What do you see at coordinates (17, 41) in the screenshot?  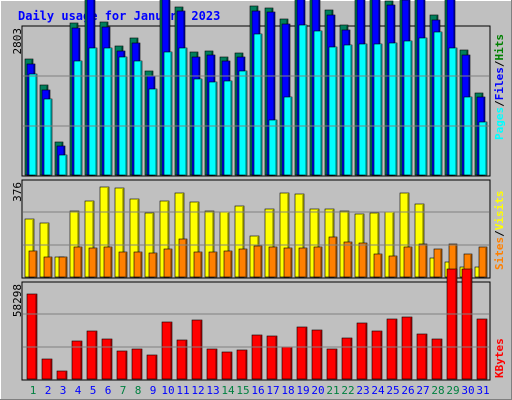 I see `ymax-label-hits: 2803` at bounding box center [17, 41].